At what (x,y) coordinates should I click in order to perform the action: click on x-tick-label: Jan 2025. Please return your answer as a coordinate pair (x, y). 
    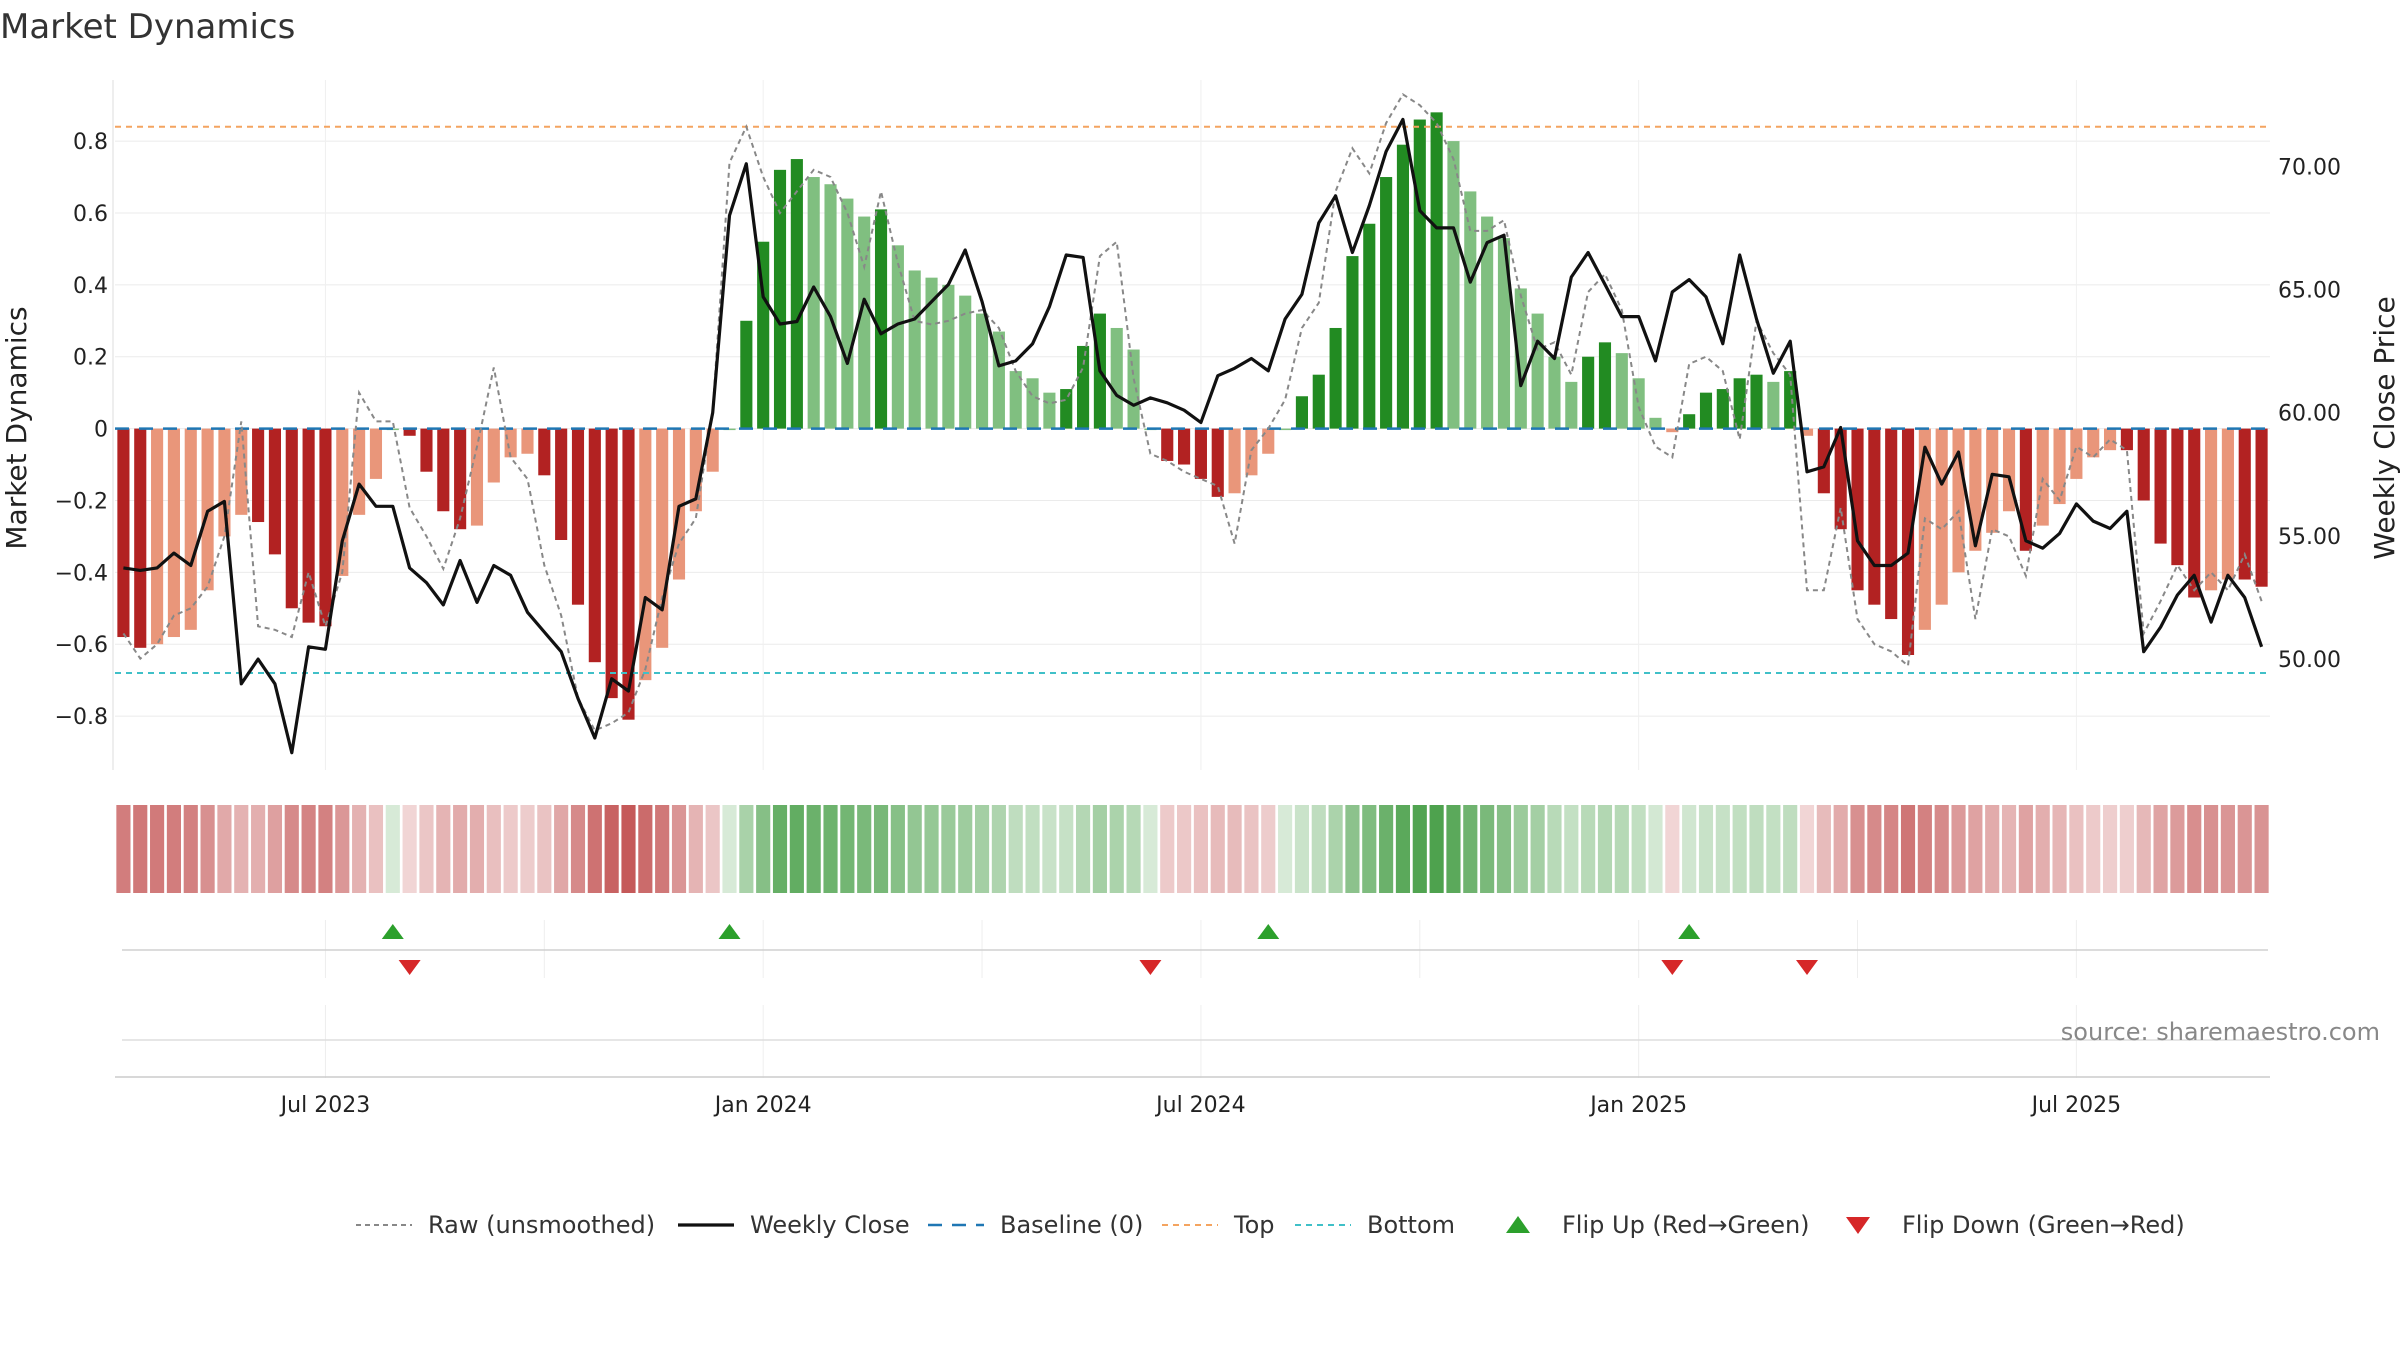
    Looking at the image, I should click on (1637, 1105).